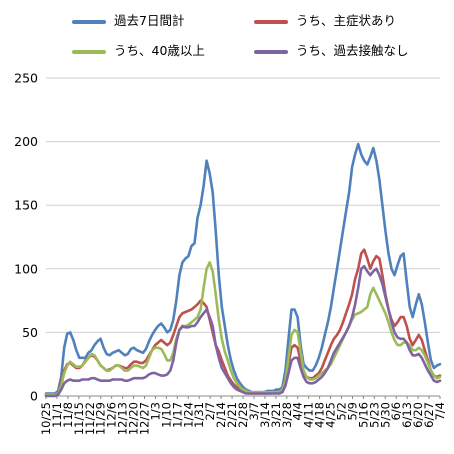  What do you see at coordinates (26, 78) in the screenshot?
I see `y-tick-label-5: 250` at bounding box center [26, 78].